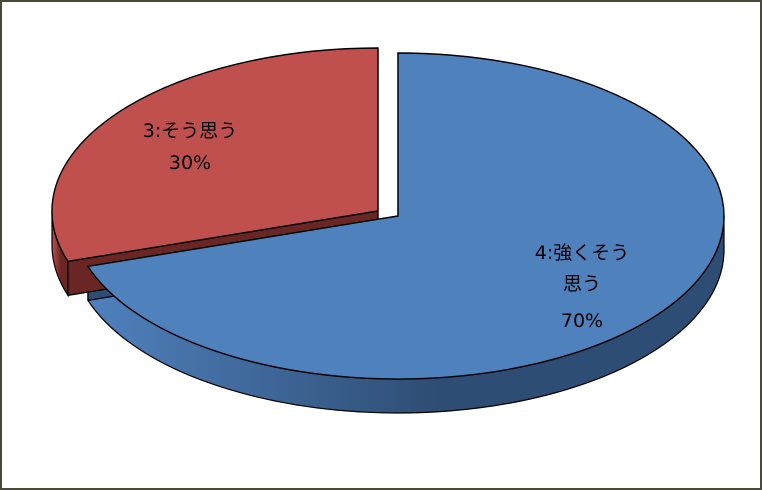 This screenshot has height=490, width=762. I want to click on slice-percent-1: 30%, so click(190, 163).